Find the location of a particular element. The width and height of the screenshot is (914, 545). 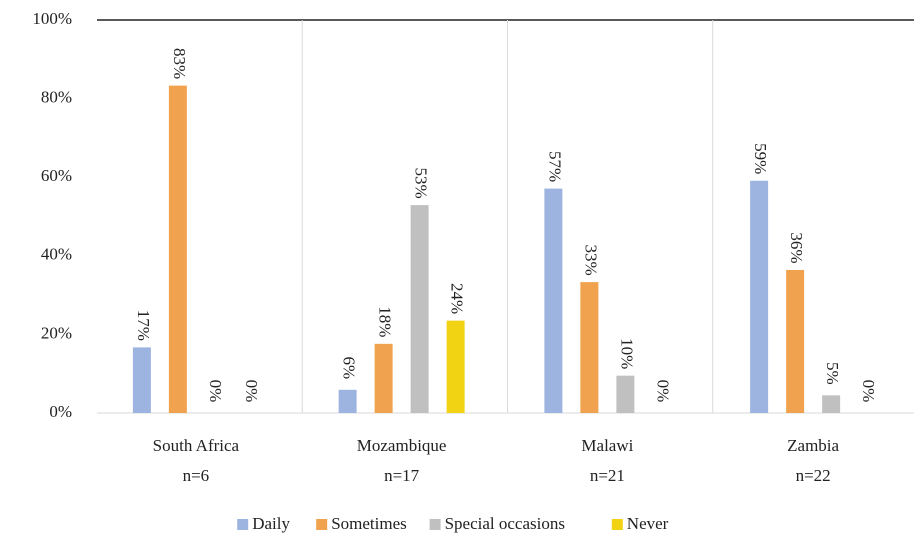

x-tick-label: n=17 is located at coordinates (402, 475).